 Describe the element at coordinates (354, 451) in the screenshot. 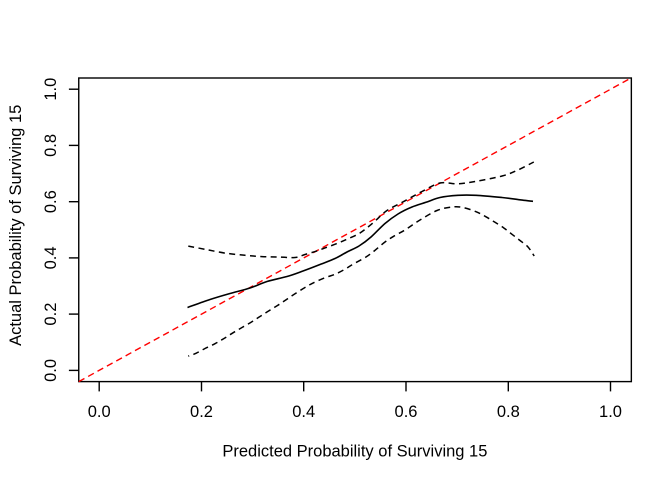

I see `svg-text:Predicted Probability of Survi: Predicted Probability of Surviving 15` at that location.